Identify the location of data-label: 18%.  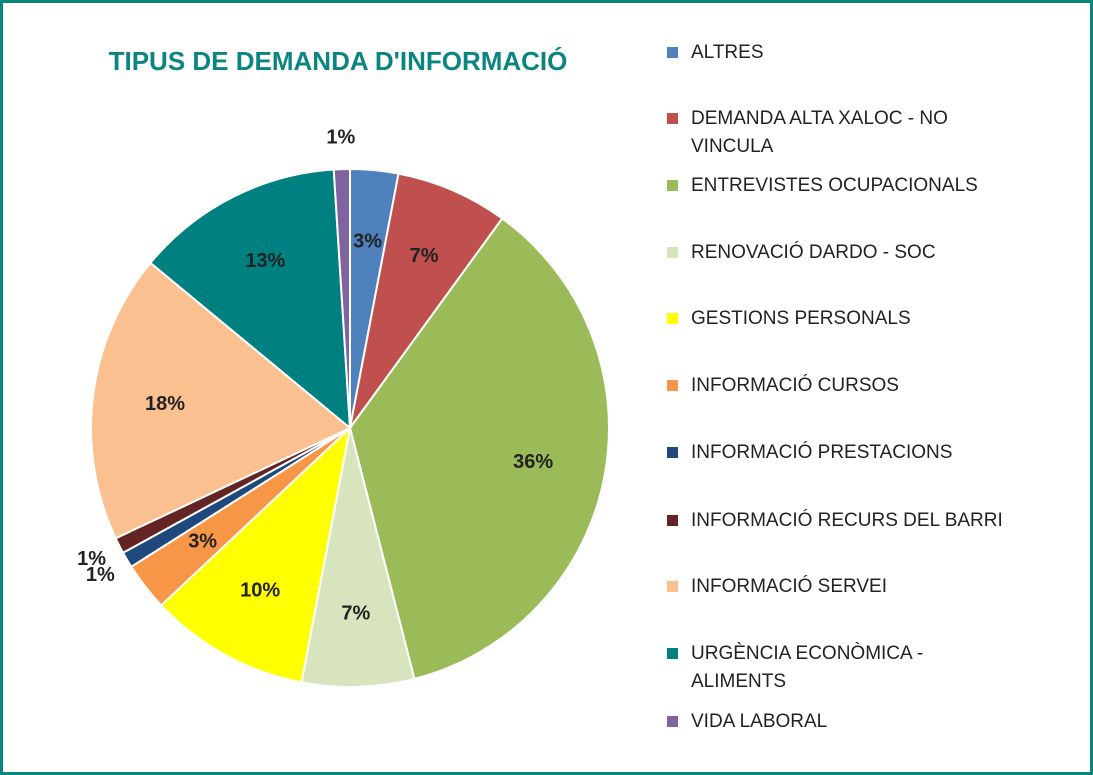
(165, 404).